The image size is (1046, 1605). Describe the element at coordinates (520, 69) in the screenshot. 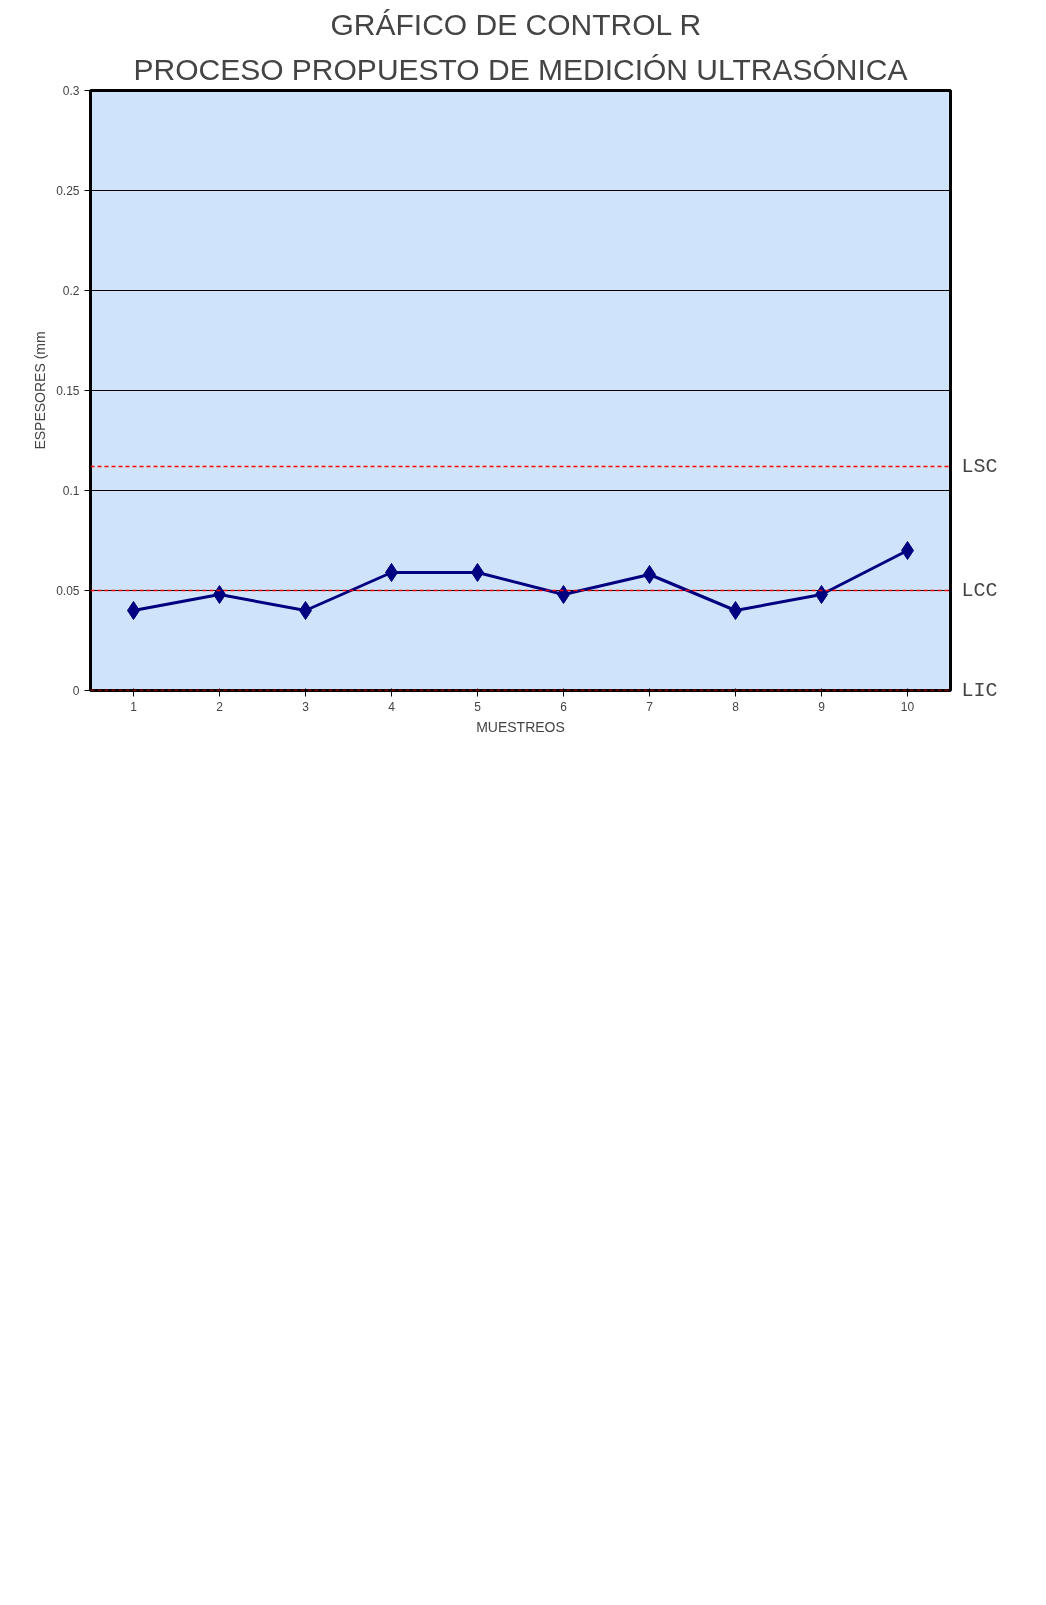

I see `chart-subtitle: PROCESO PROPUESTO DE MEDICIÓN ULTRASÓNICA` at that location.